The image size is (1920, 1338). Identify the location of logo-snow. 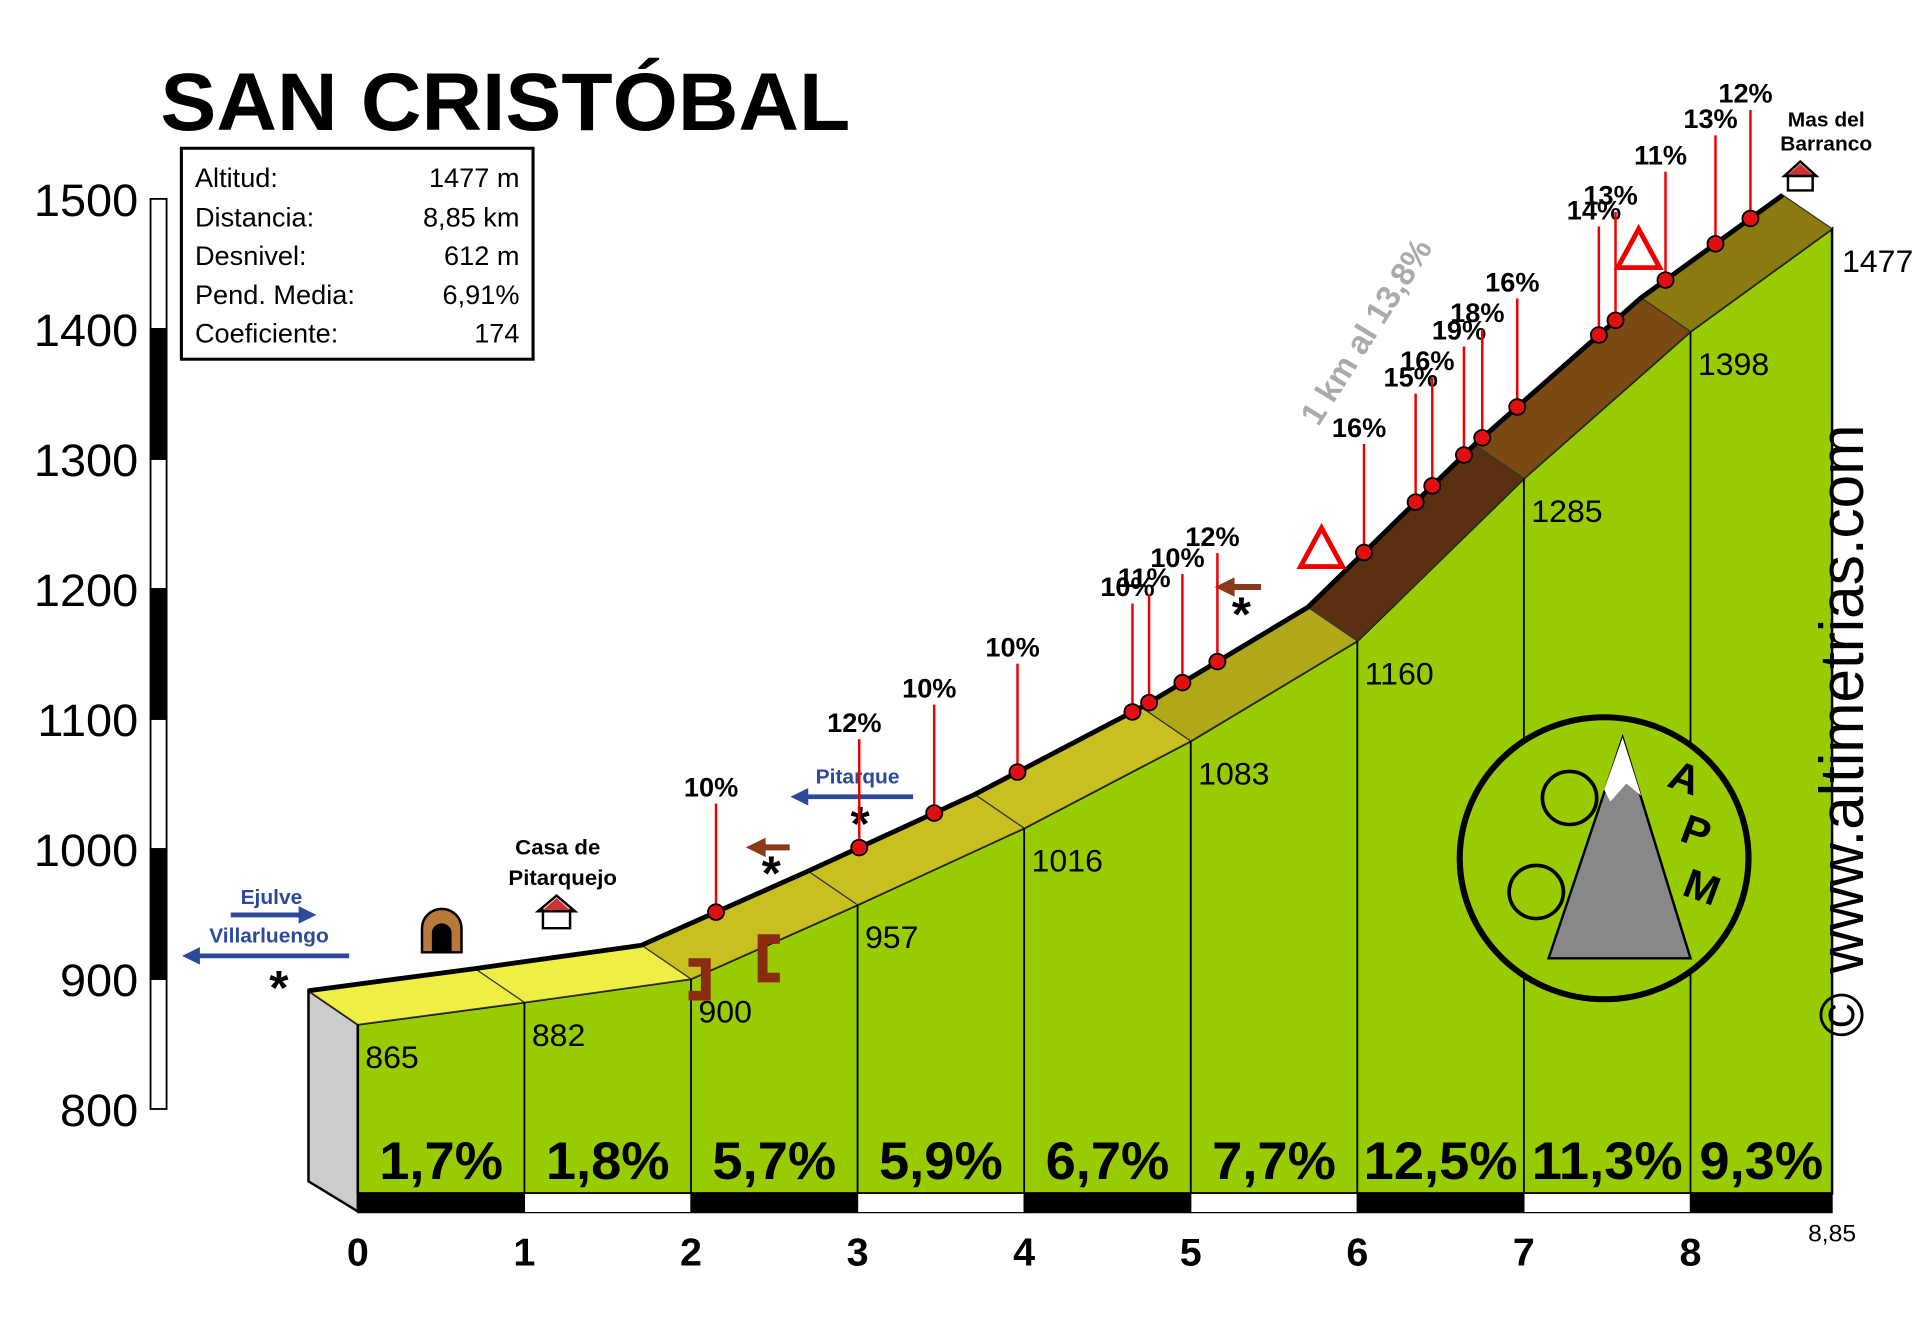
(1623, 769).